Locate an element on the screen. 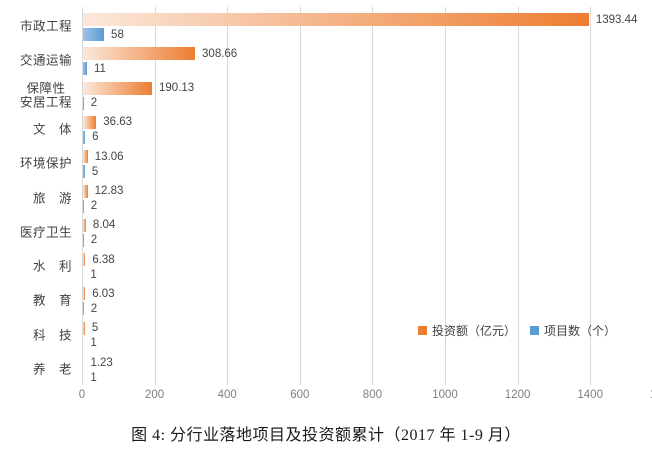  x-tick-label: 1200 is located at coordinates (517, 395).